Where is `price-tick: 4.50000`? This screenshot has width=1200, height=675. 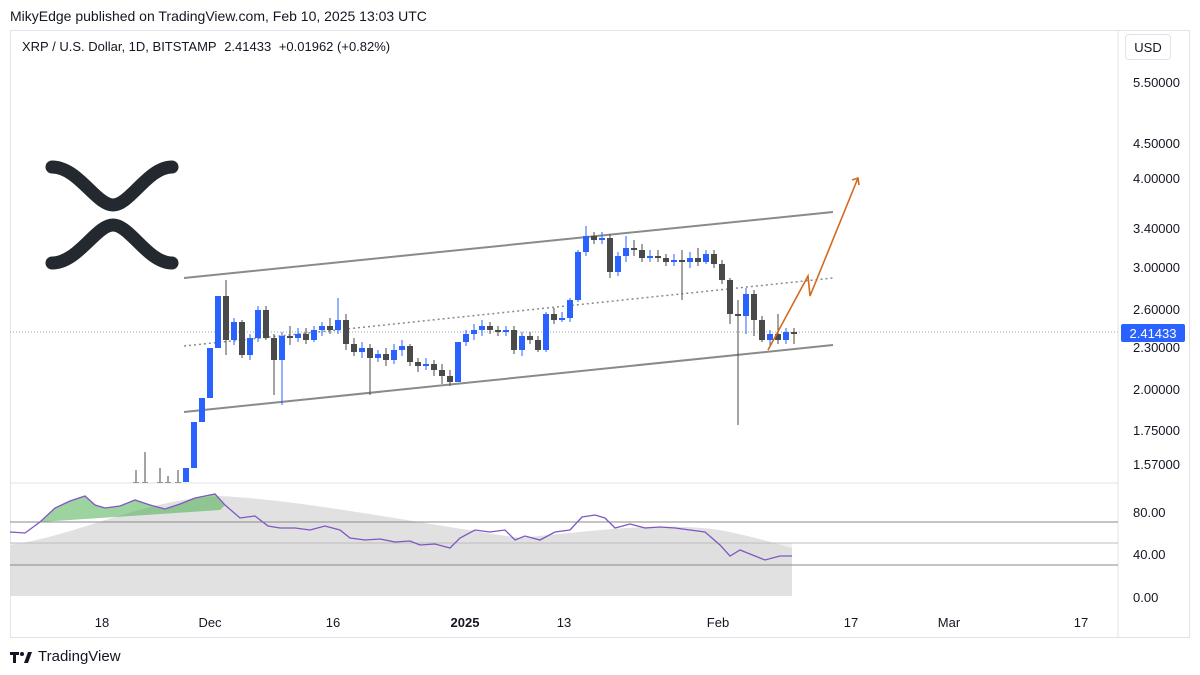 price-tick: 4.50000 is located at coordinates (1156, 143).